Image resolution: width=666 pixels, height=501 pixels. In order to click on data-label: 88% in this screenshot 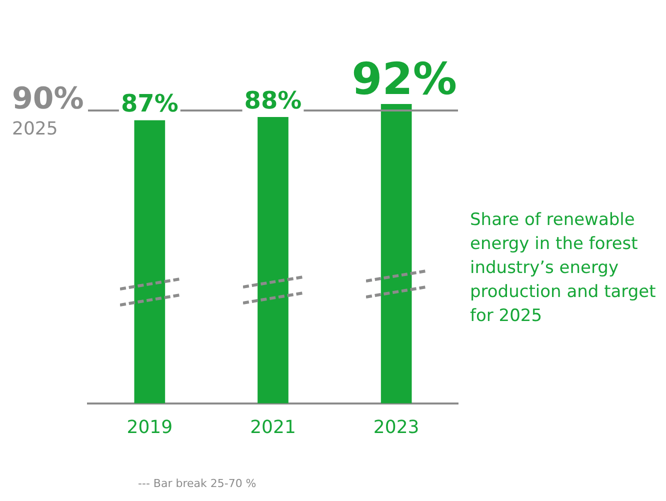, I will do `click(273, 100)`.